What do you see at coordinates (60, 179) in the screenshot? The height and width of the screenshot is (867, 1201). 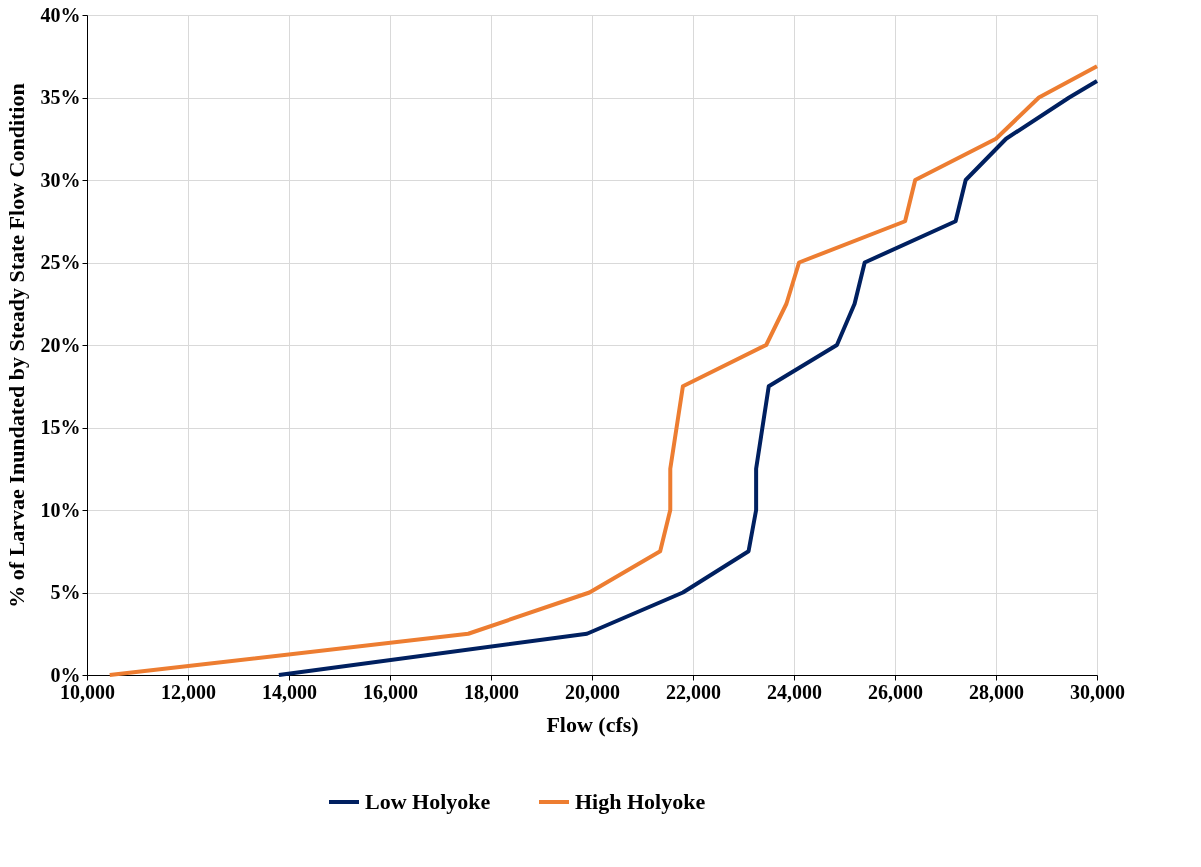 I see `y-tick-label: 30%` at bounding box center [60, 179].